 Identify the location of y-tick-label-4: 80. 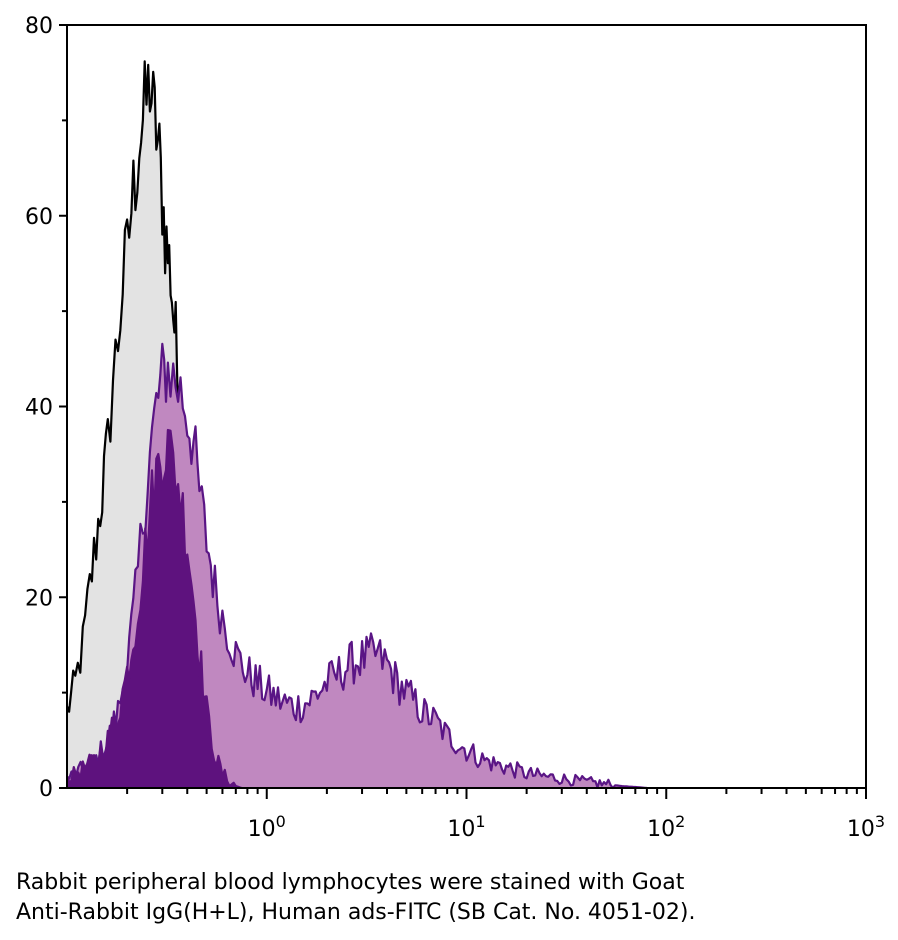
(39, 26).